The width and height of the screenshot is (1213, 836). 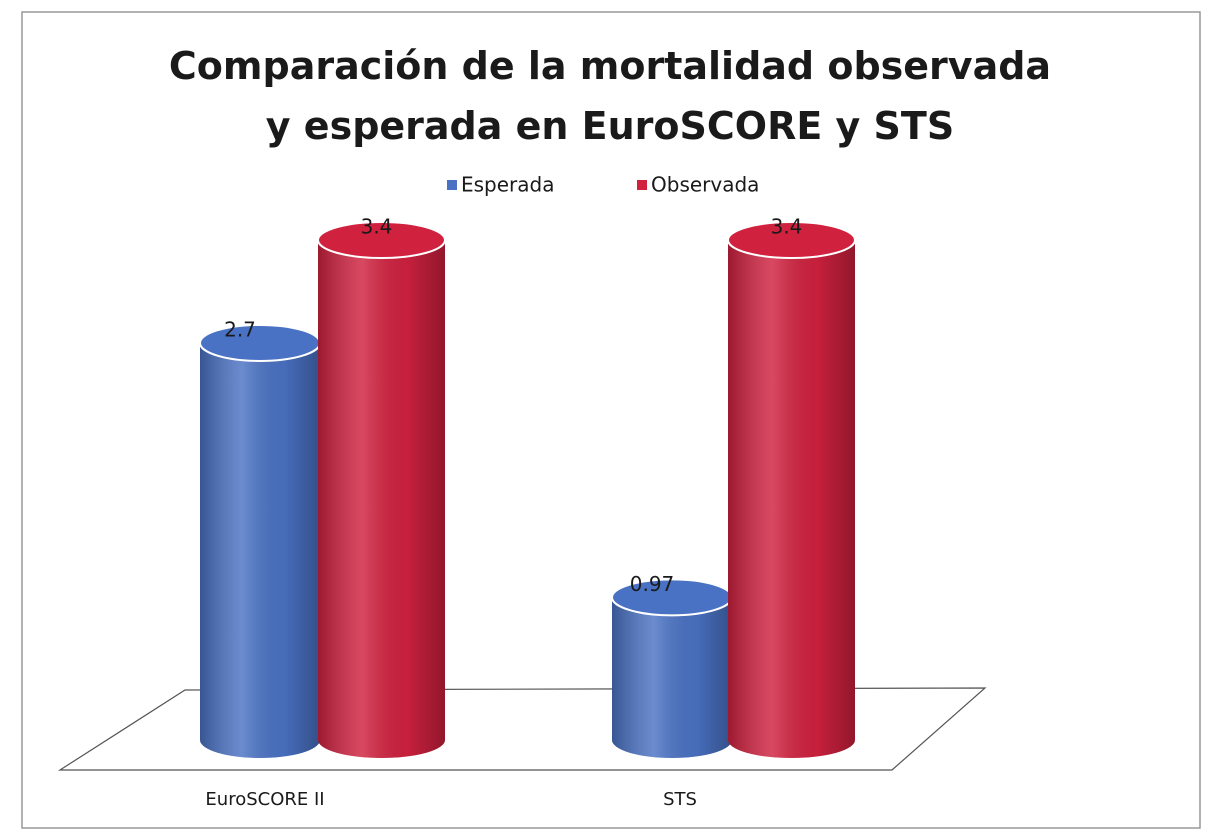 I want to click on data-label: 2.7, so click(x=240, y=329).